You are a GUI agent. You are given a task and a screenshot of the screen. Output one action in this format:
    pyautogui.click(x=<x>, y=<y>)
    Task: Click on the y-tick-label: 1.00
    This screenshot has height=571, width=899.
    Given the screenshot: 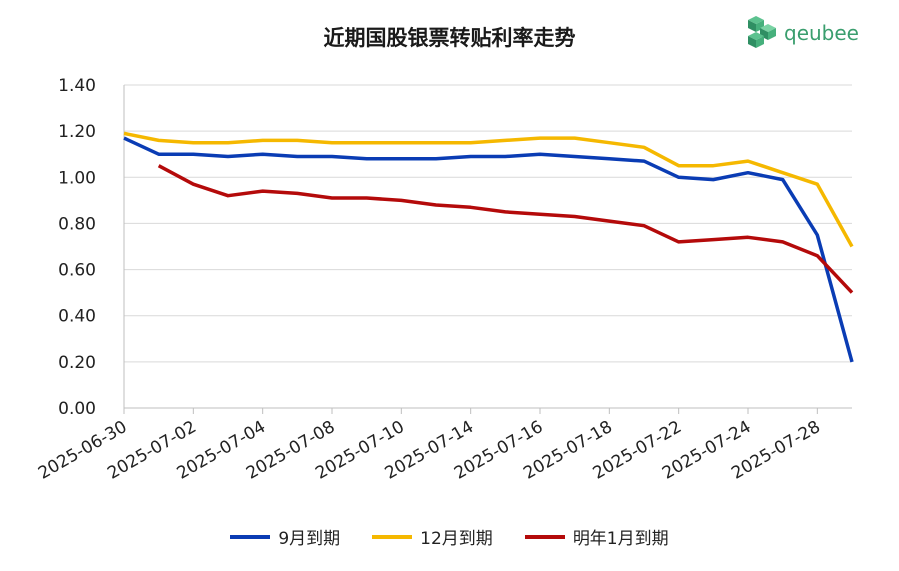 What is the action you would take?
    pyautogui.click(x=77, y=178)
    